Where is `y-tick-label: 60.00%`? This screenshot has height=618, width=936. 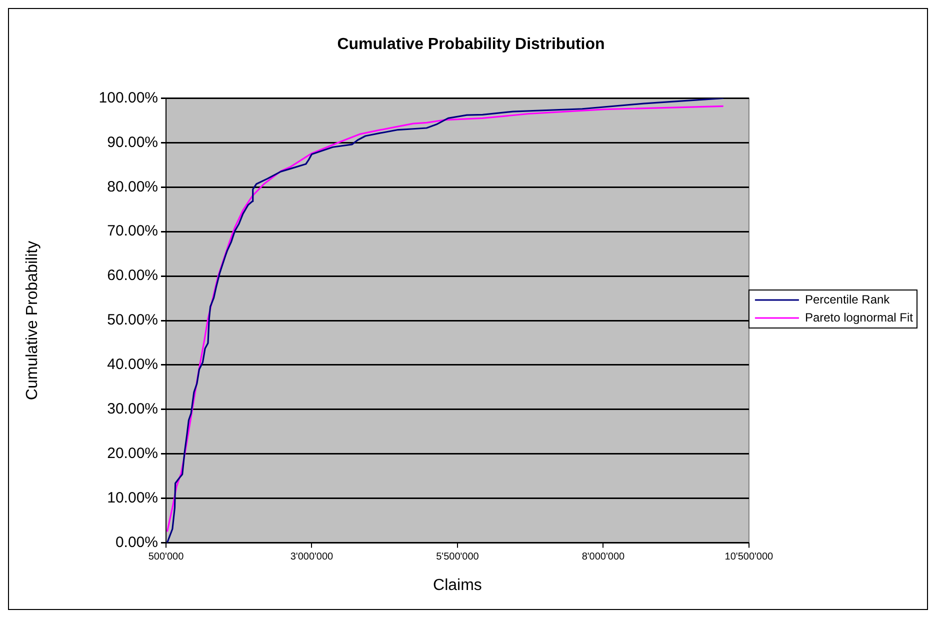
y-tick-label: 60.00% is located at coordinates (132, 275).